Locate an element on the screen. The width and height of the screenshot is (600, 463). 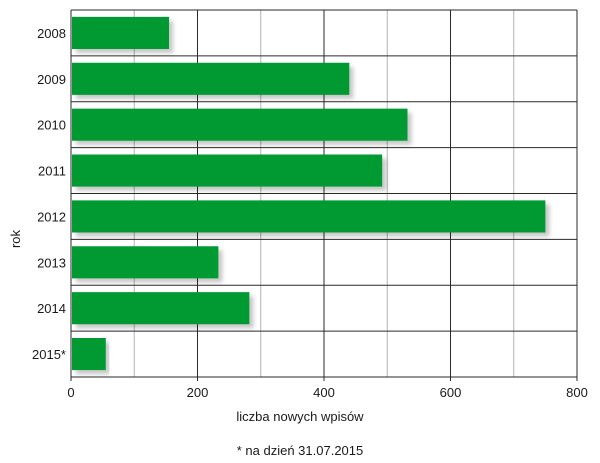
y-tick-label: 2014 is located at coordinates (51, 308).